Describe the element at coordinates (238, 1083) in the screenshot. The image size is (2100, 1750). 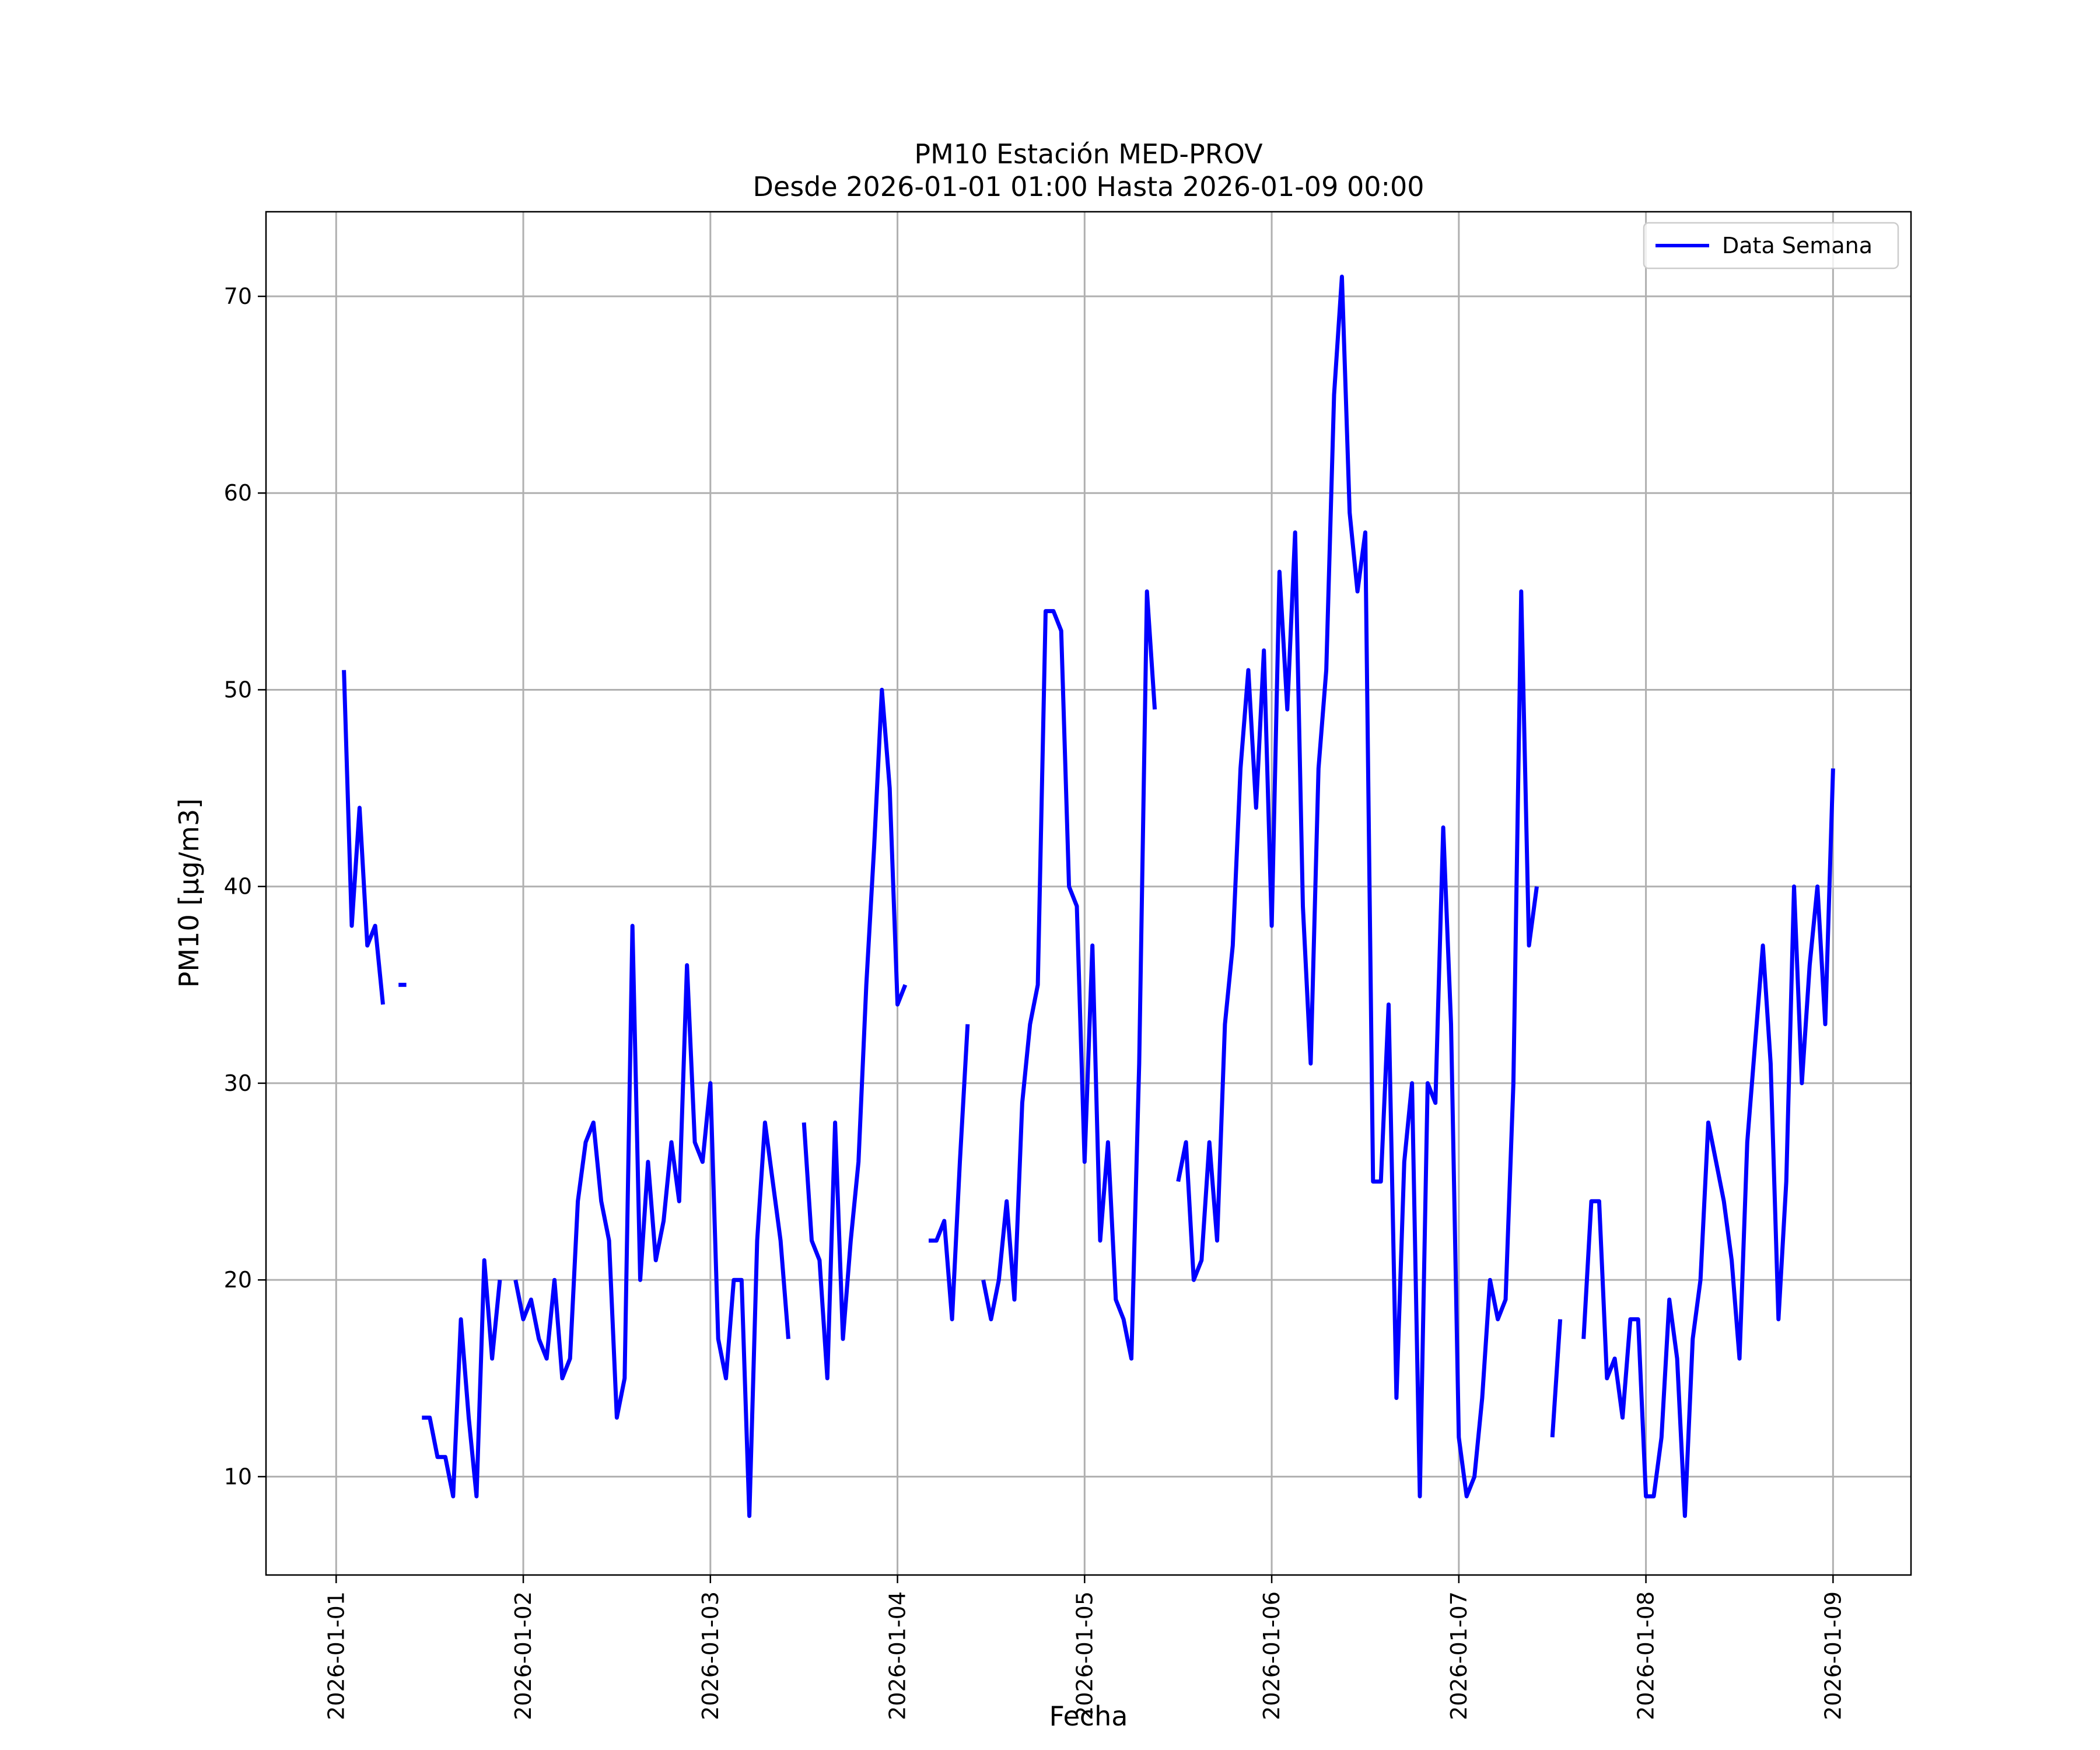
I see `y-tick-label: 30` at that location.